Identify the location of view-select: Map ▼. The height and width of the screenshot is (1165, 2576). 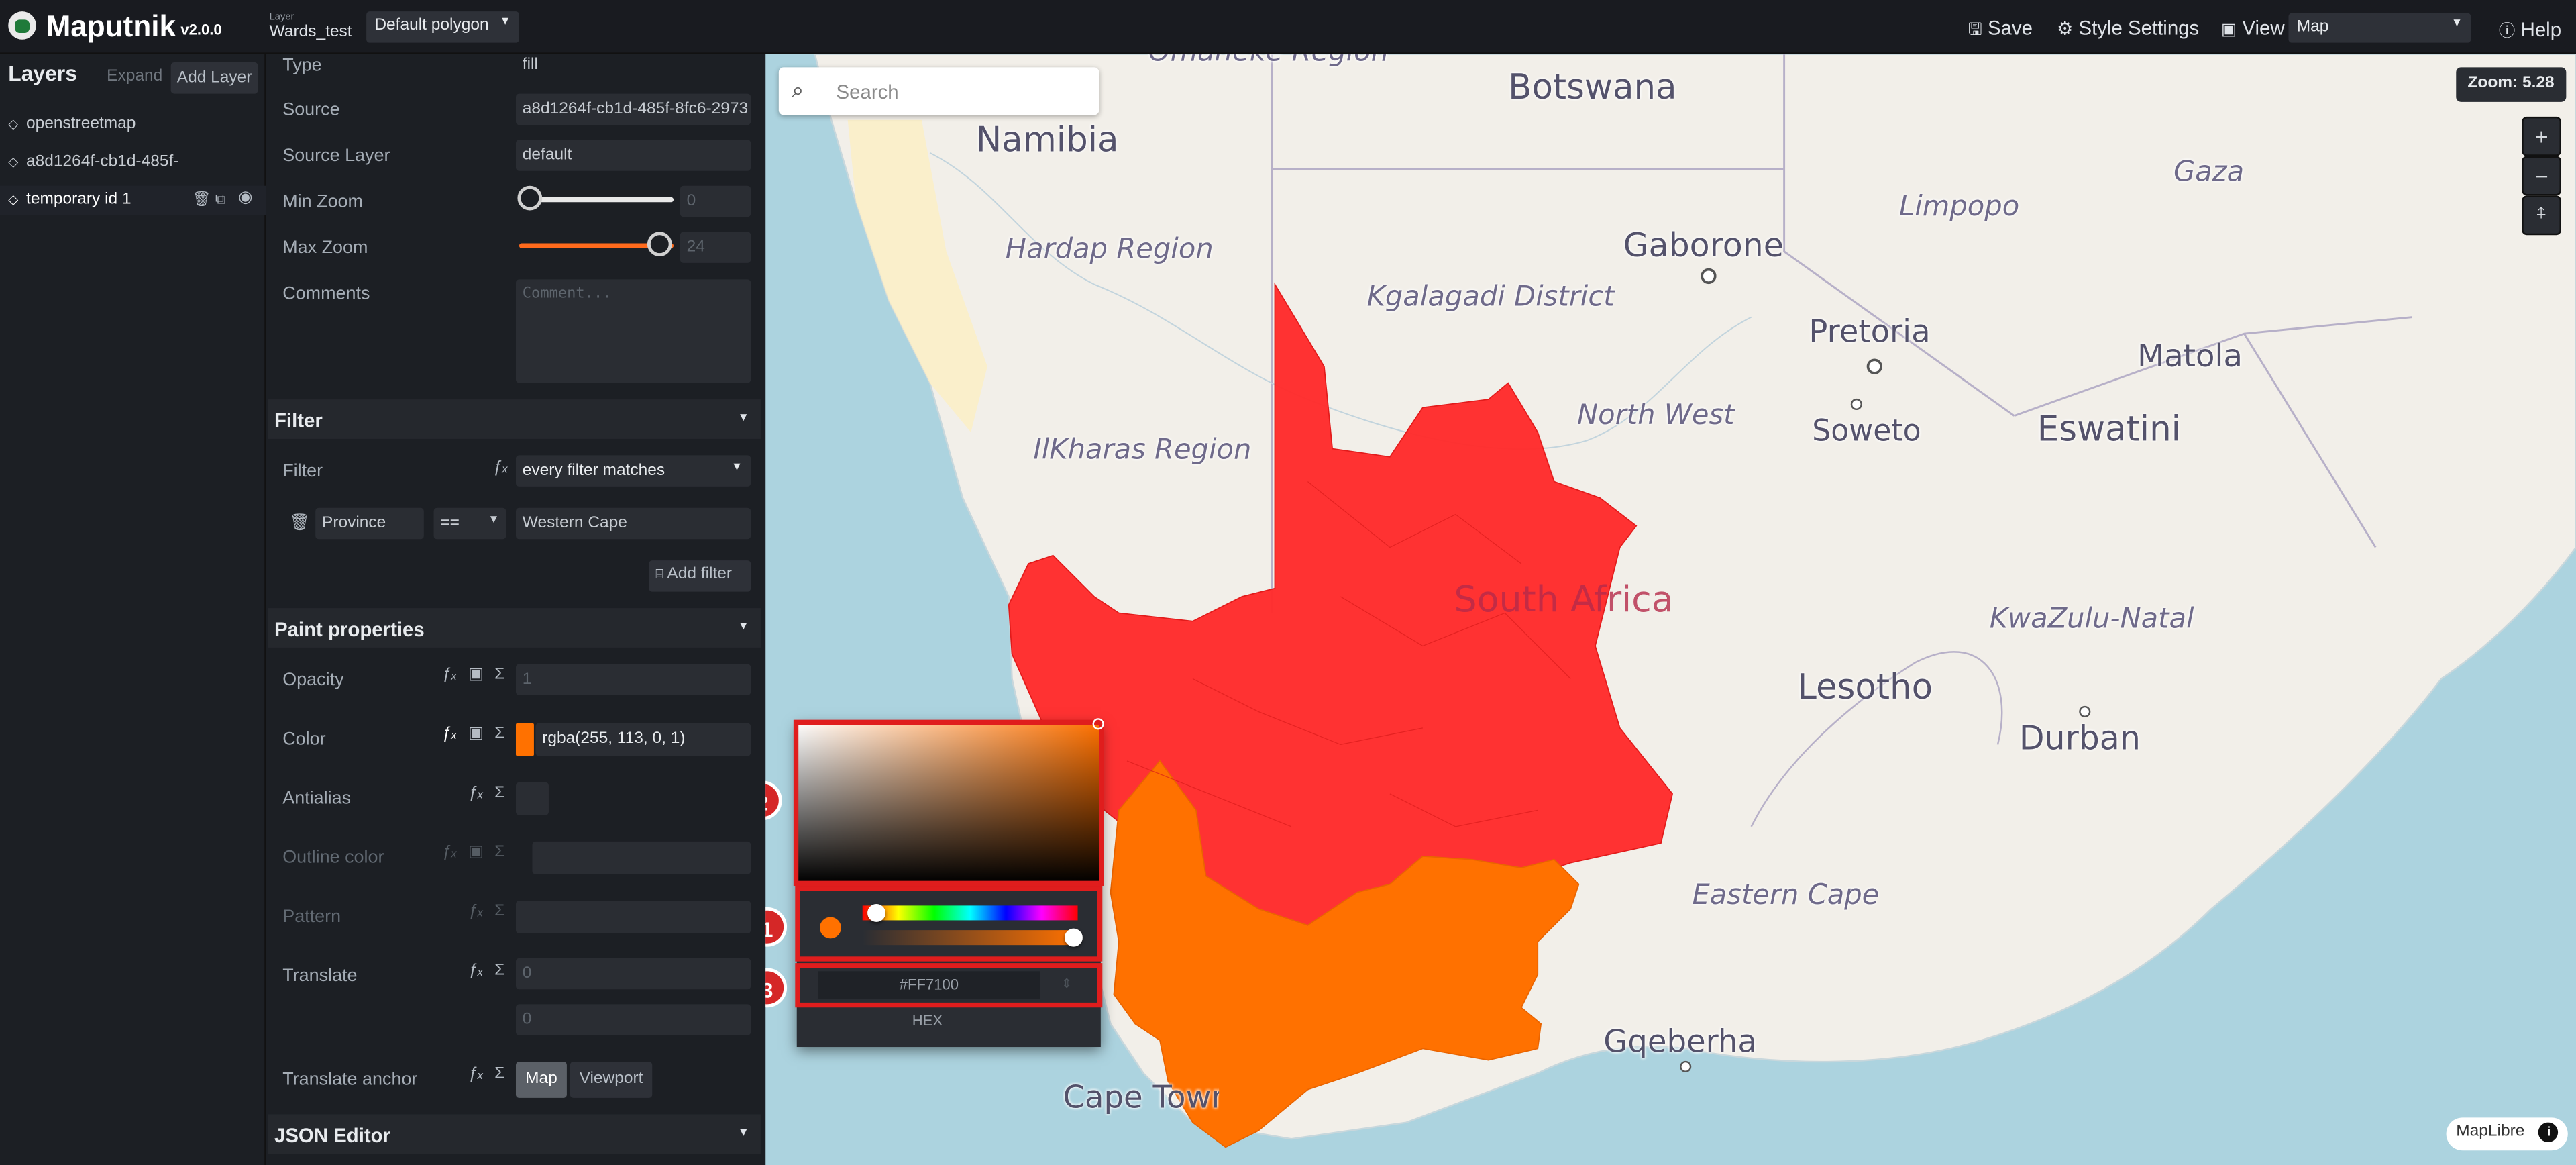
(2379, 28).